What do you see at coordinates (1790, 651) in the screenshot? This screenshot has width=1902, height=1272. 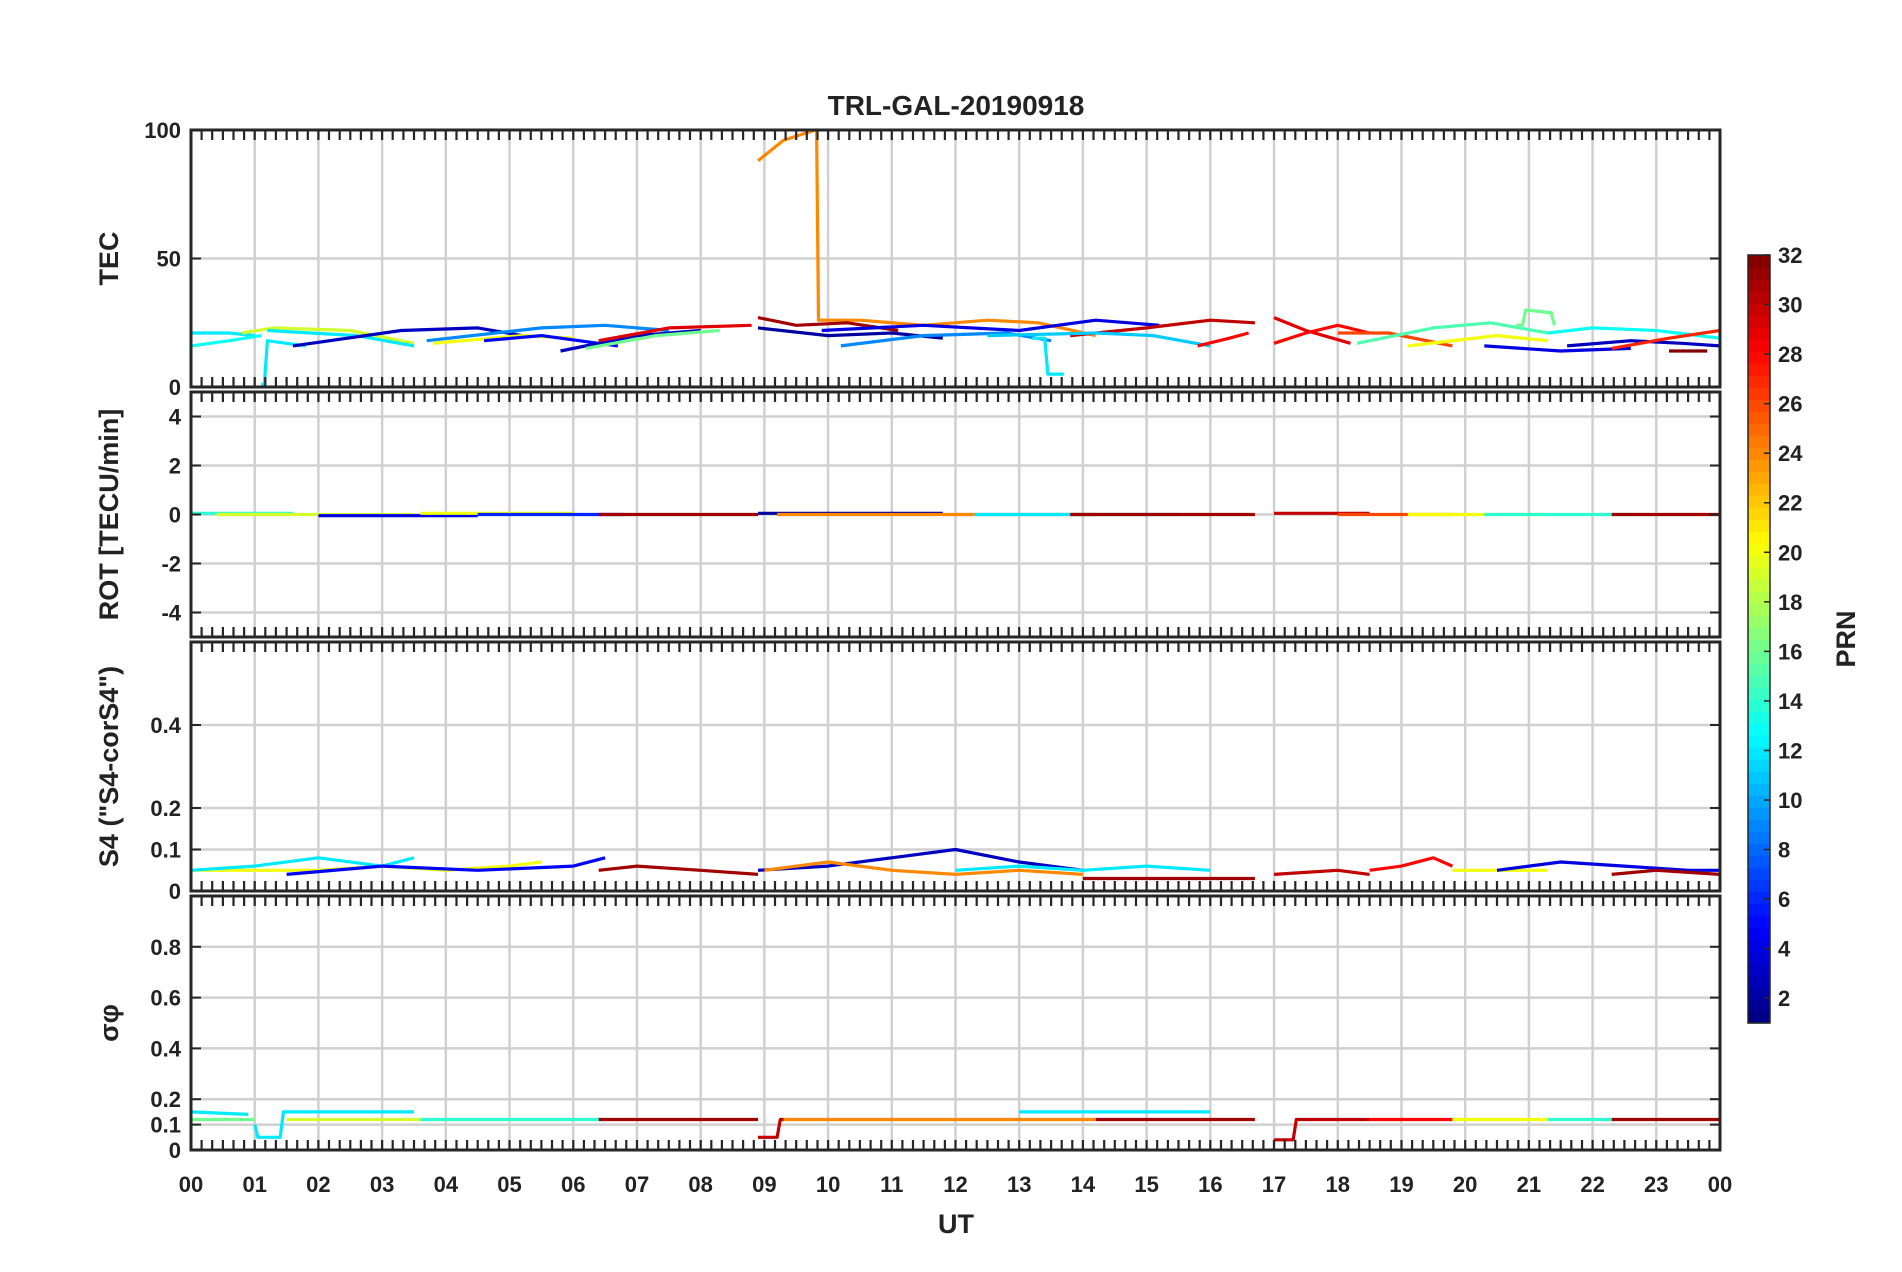 I see `colorbar-tick-label: 16` at bounding box center [1790, 651].